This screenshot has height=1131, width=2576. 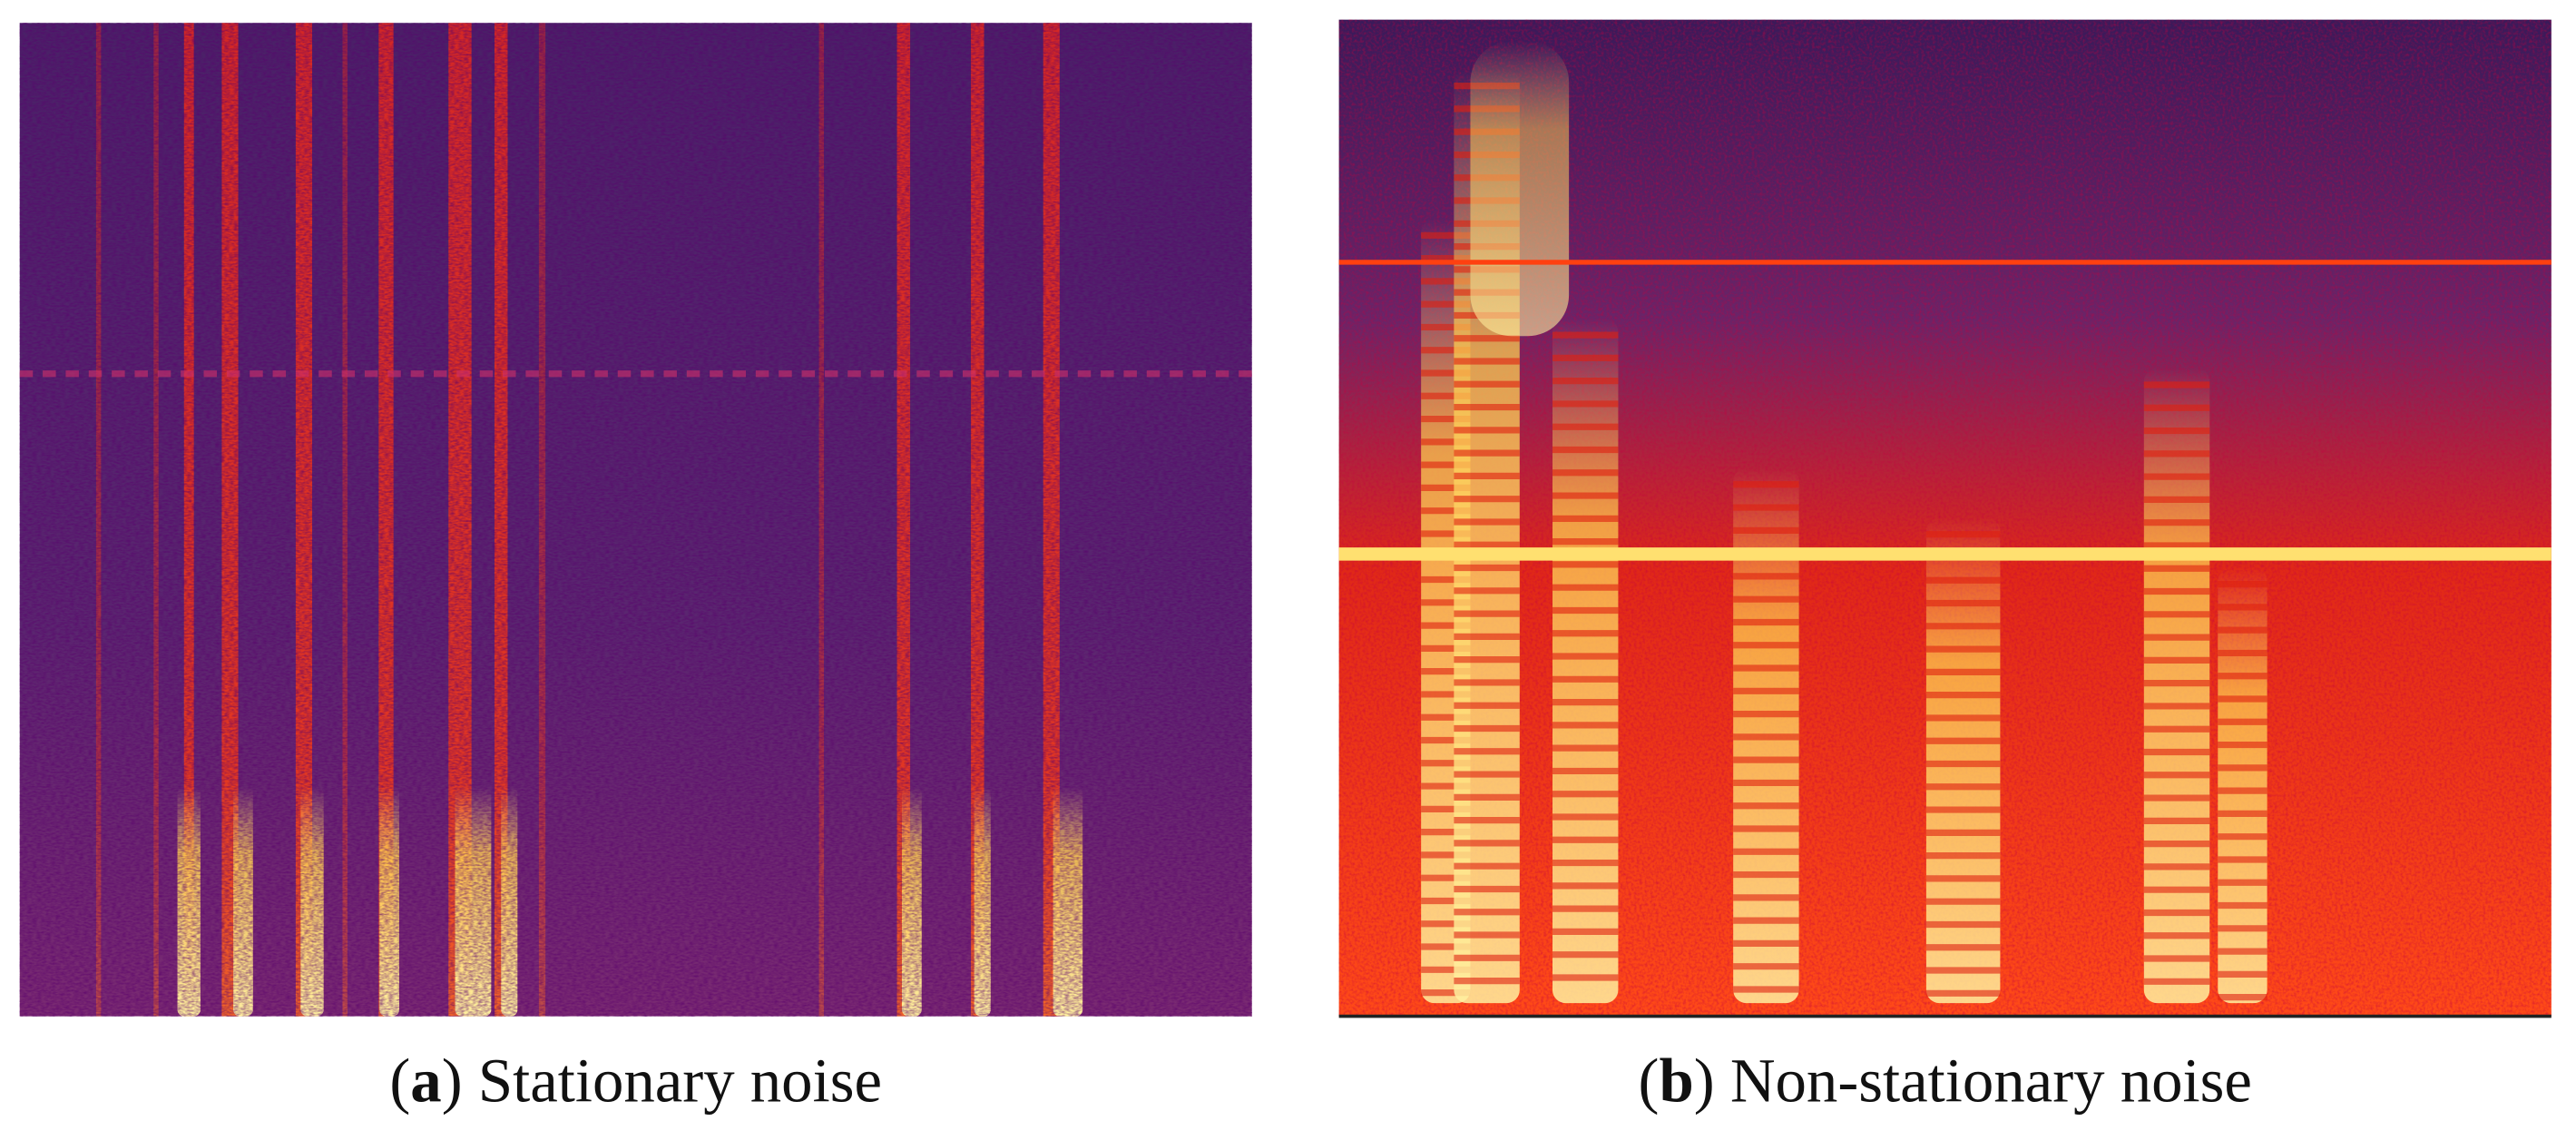 What do you see at coordinates (1676, 1081) in the screenshot?
I see `caption-label: b` at bounding box center [1676, 1081].